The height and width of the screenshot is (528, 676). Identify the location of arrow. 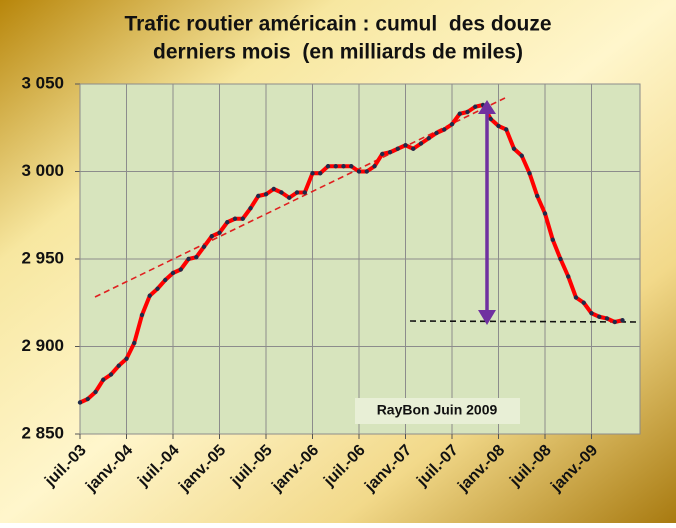
(487, 212).